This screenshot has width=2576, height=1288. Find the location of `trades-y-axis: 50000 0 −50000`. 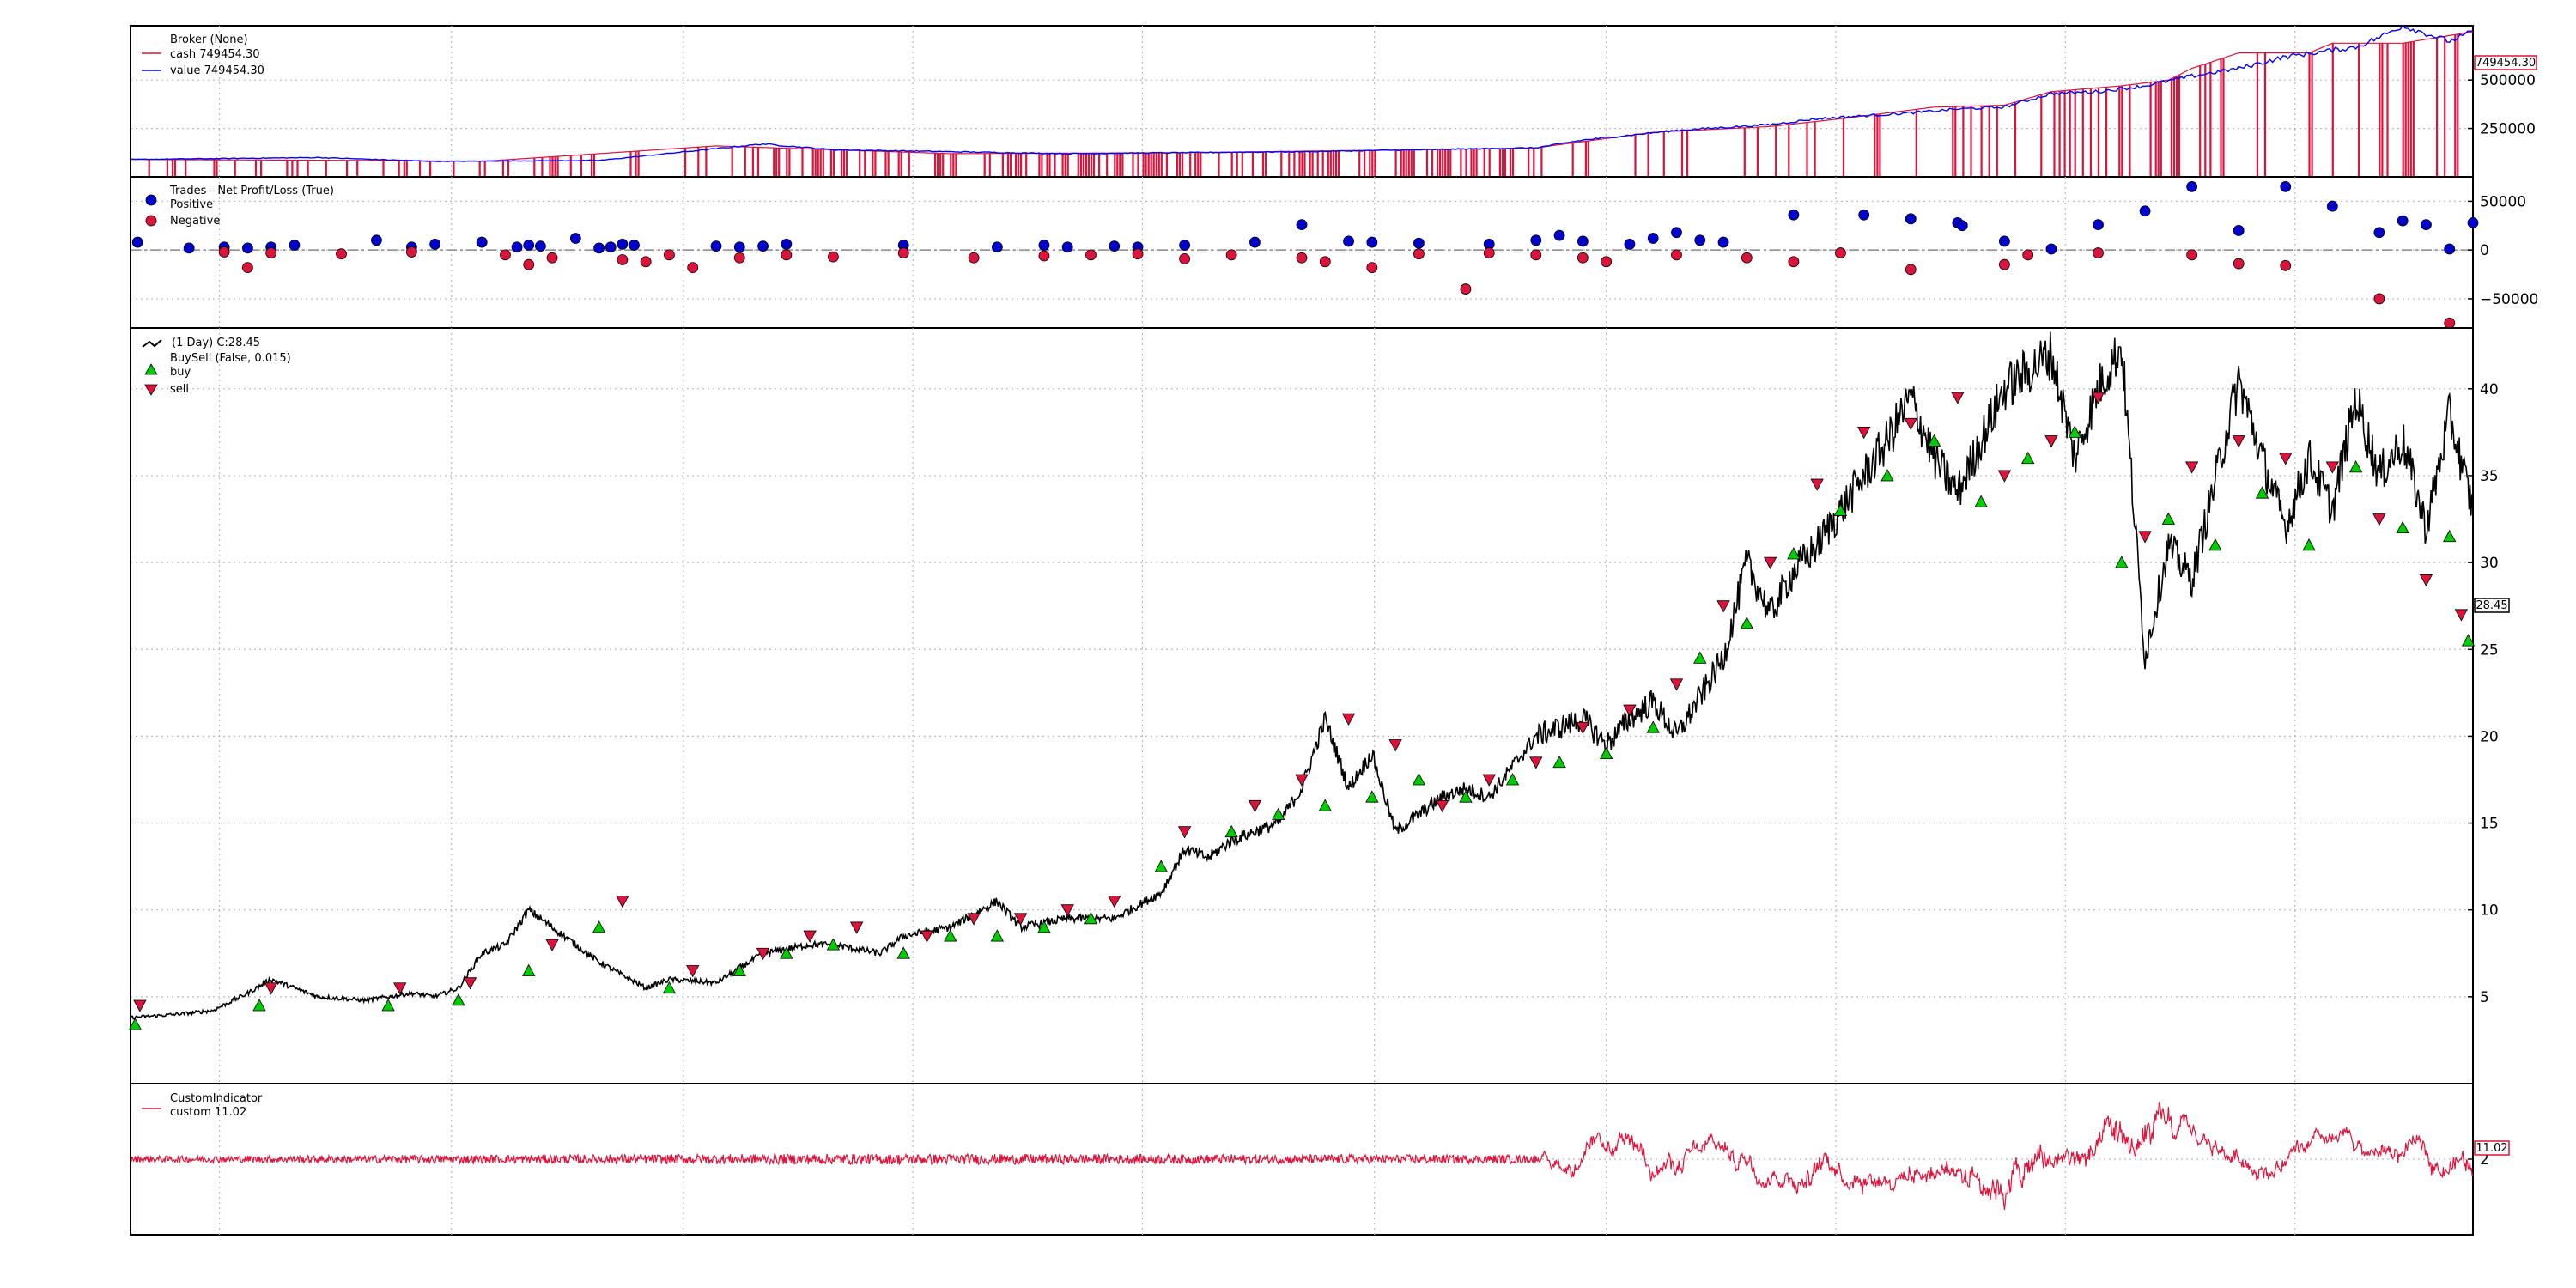

trades-y-axis: 50000 0 −50000 is located at coordinates (2503, 251).